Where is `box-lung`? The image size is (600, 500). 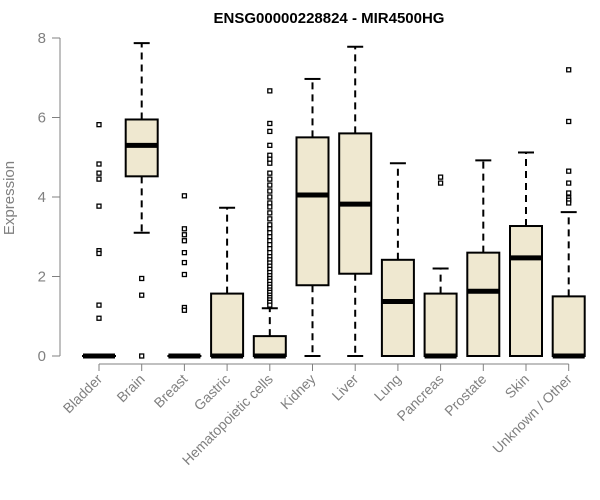 box-lung is located at coordinates (397, 259).